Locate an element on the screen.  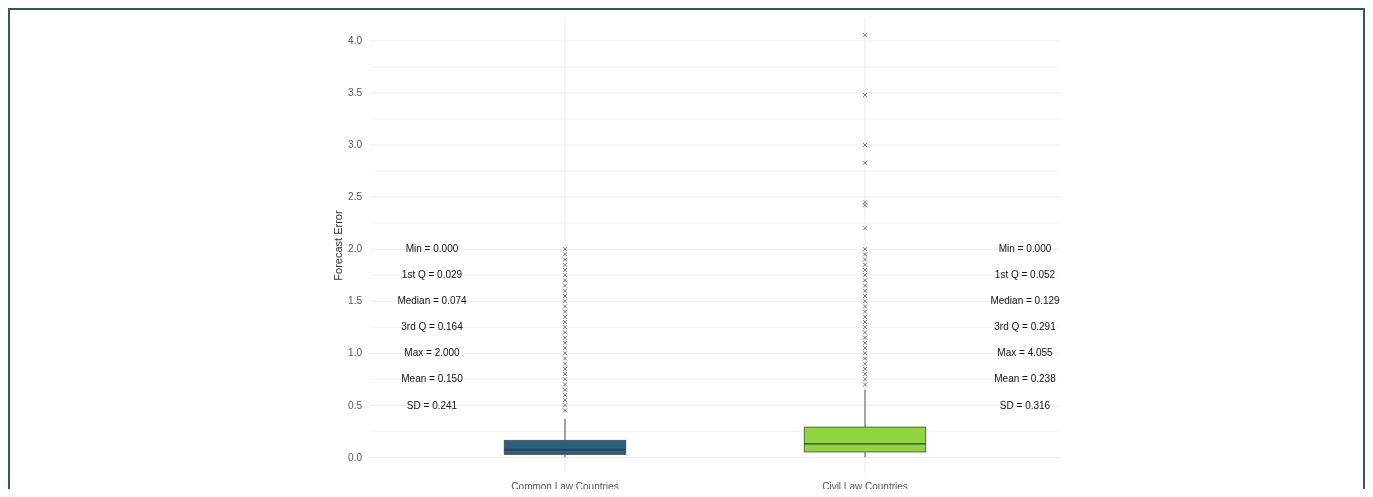
y-tick-label: 2.0 is located at coordinates (355, 249).